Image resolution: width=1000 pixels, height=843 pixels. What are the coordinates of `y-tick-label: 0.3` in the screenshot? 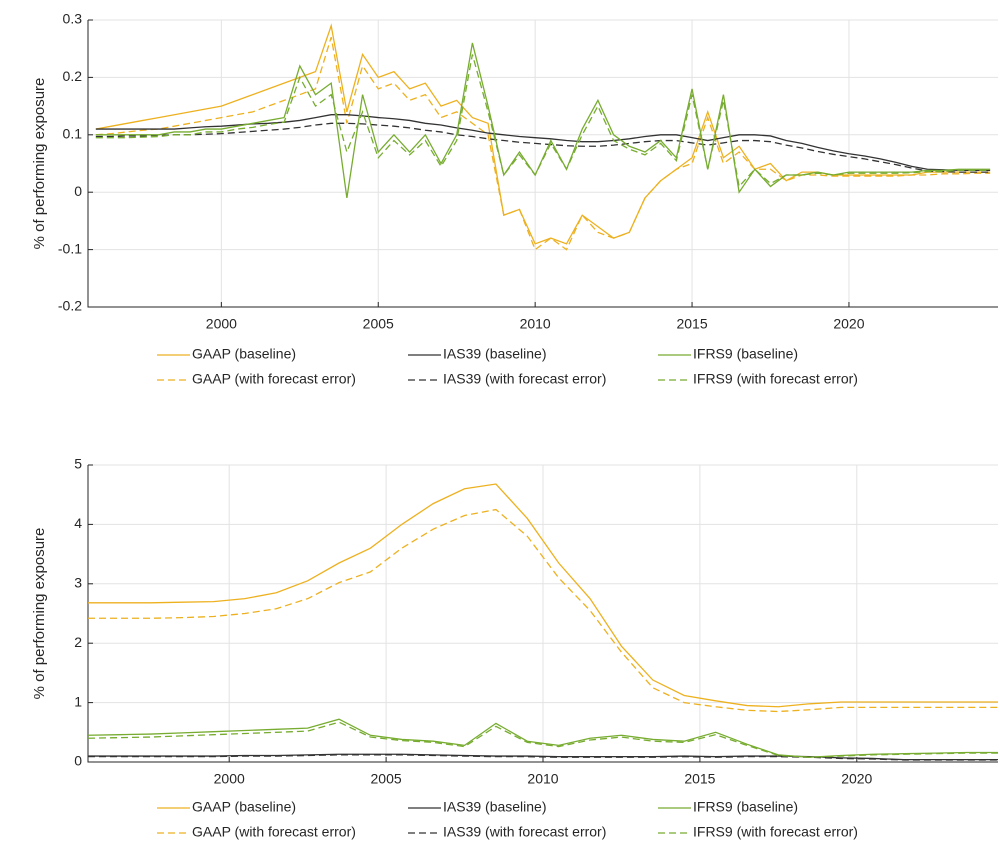 It's located at (73, 19).